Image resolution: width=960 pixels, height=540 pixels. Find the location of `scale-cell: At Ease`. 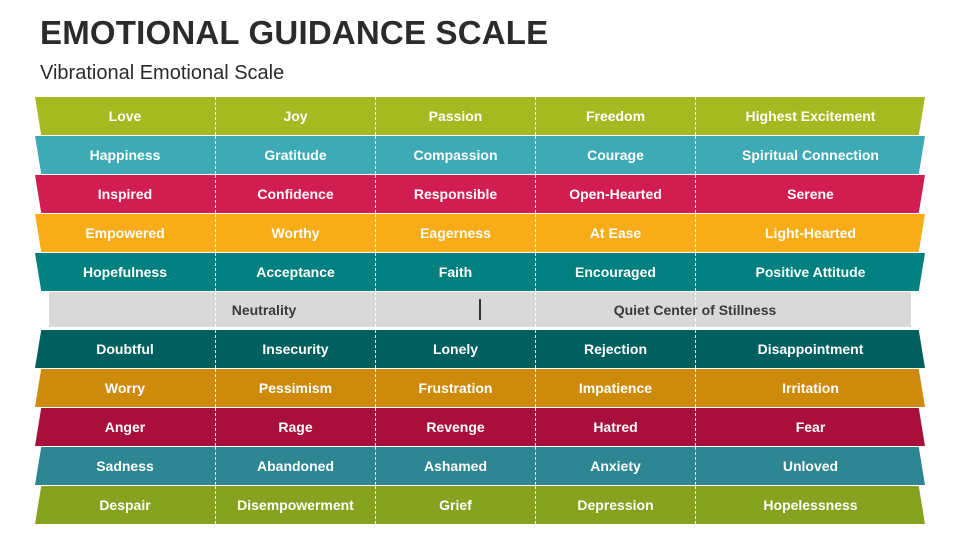

scale-cell: At Ease is located at coordinates (615, 233).